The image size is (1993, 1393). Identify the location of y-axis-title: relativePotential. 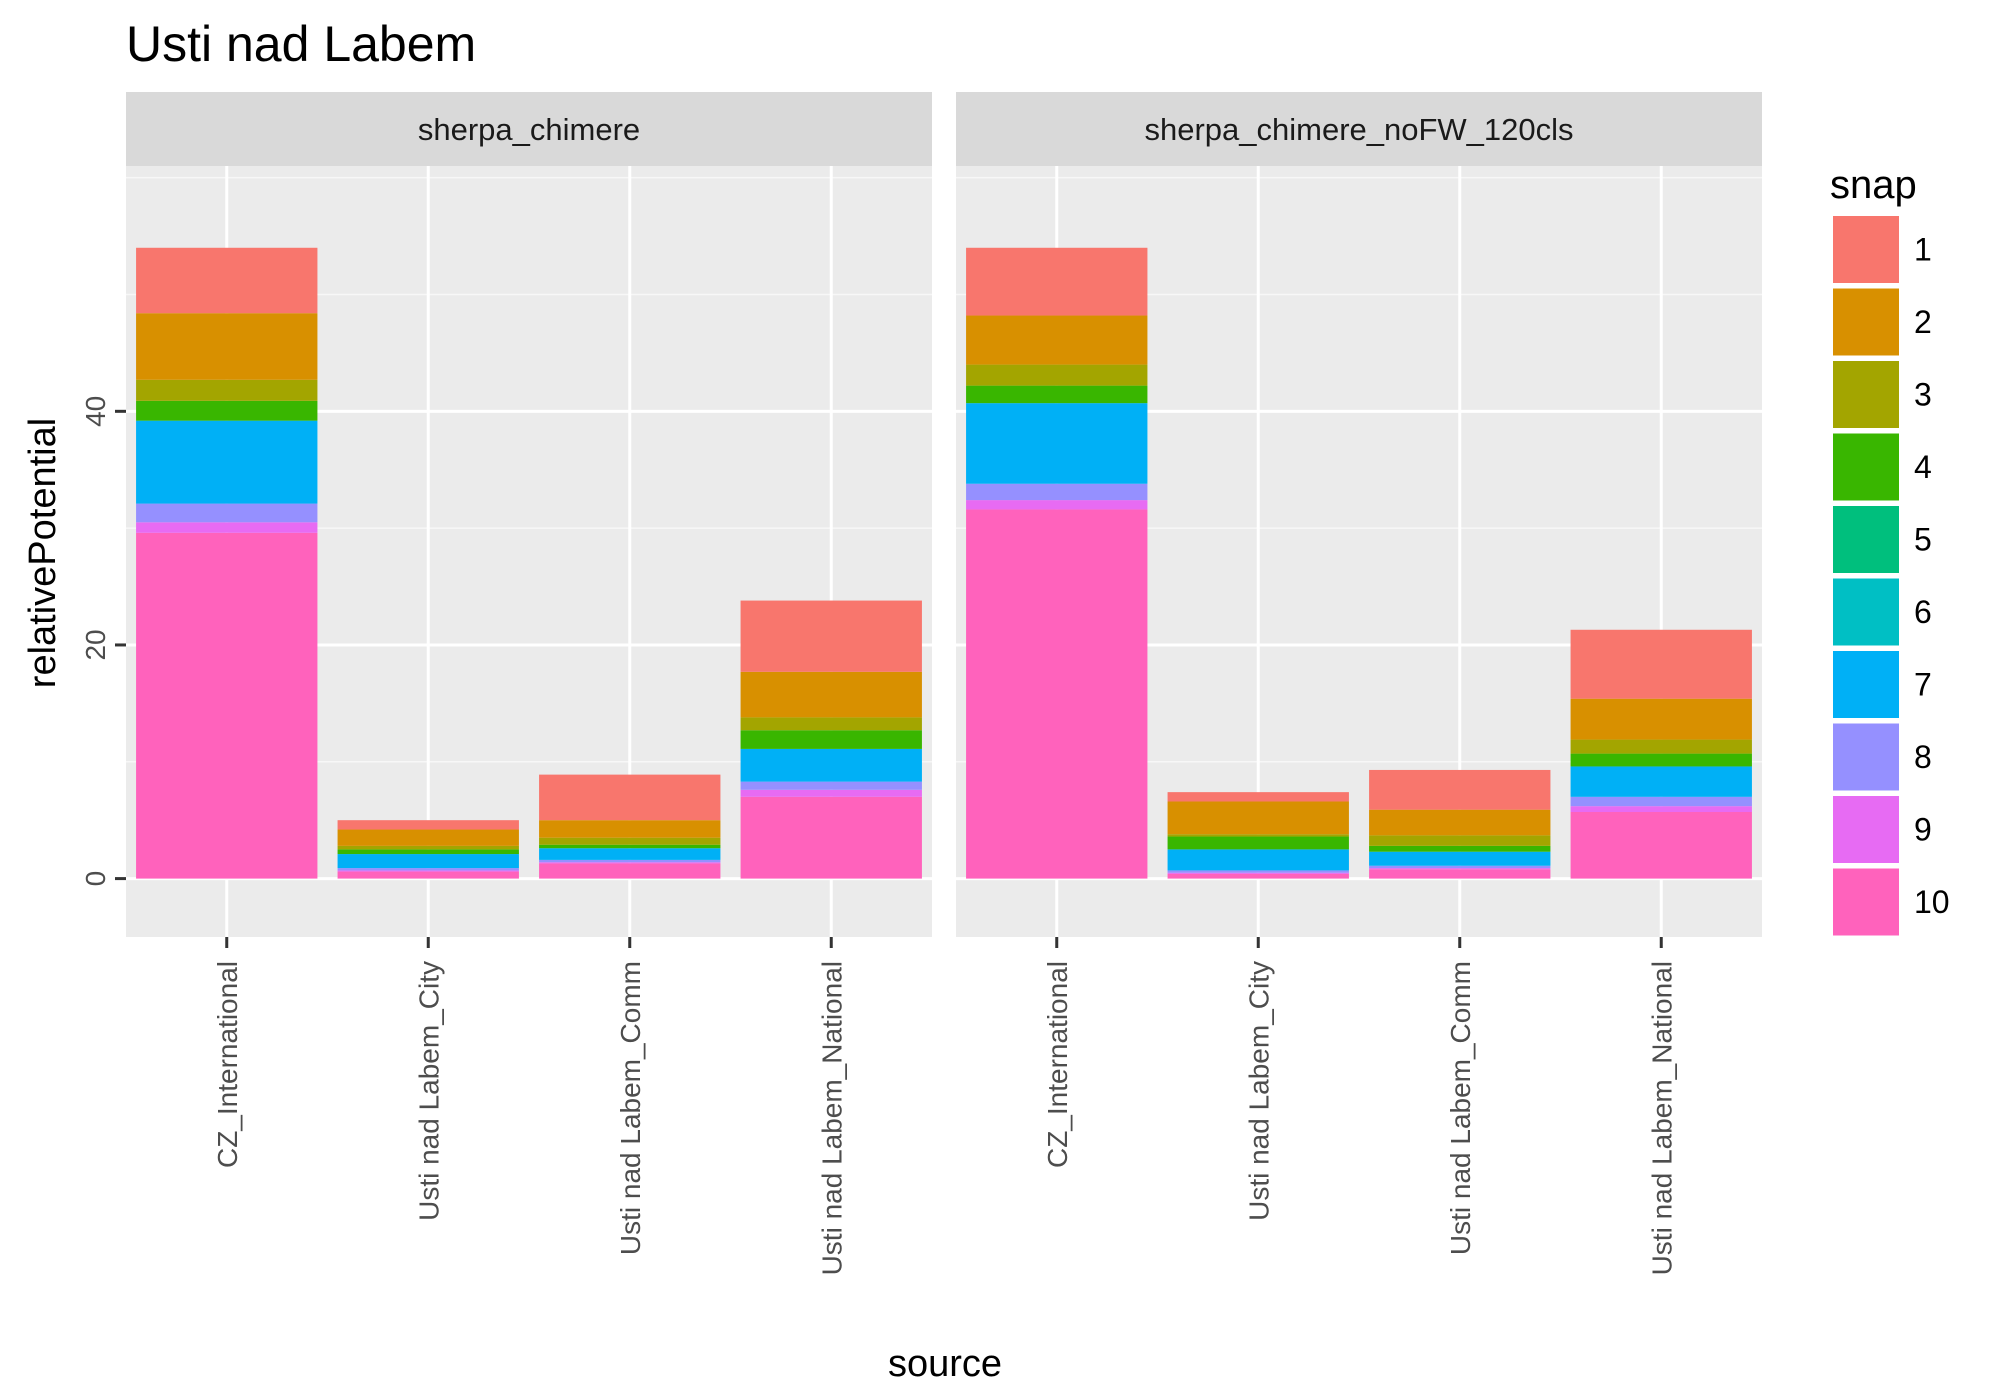
(43, 553).